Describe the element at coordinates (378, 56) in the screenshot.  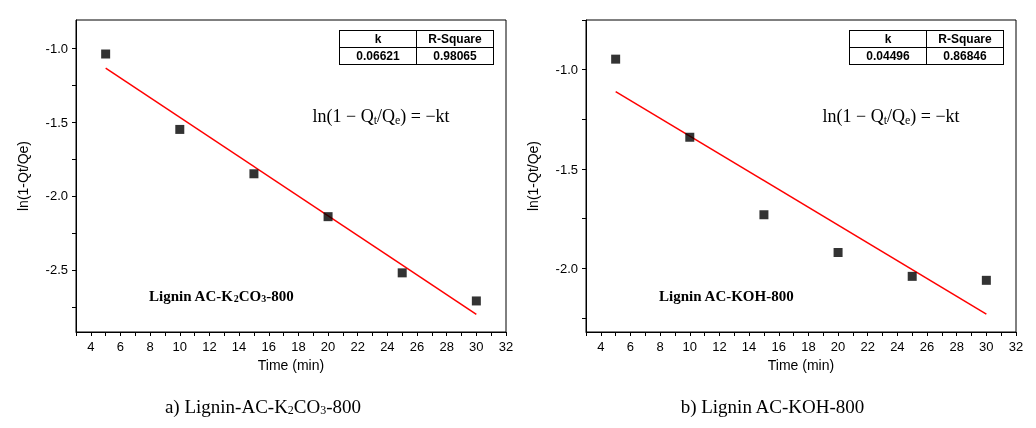
I see `annotation: 0.06621` at that location.